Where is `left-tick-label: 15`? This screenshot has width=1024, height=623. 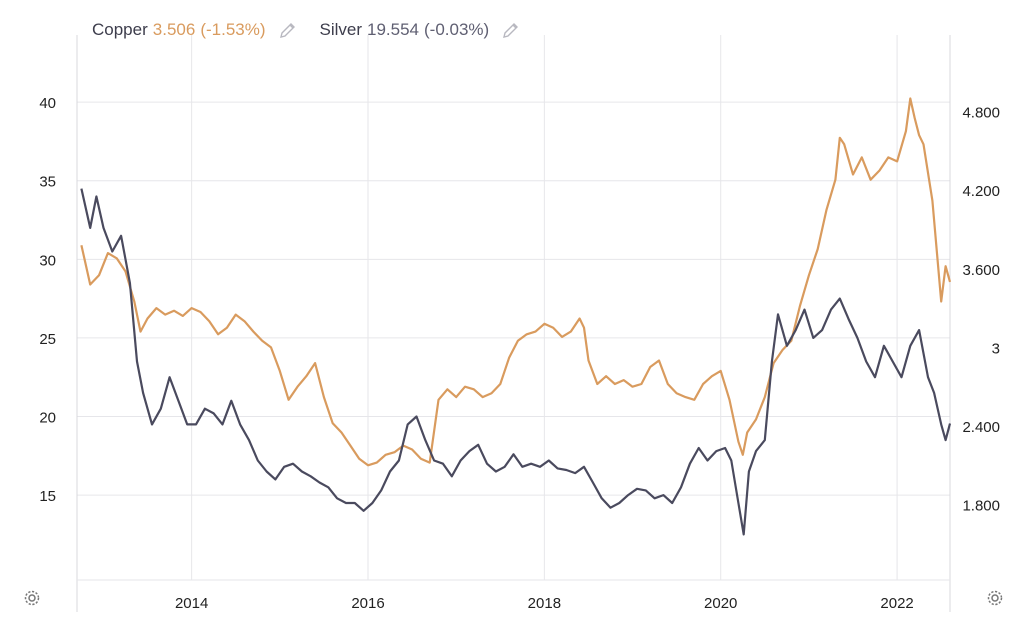 left-tick-label: 15 is located at coordinates (47, 496).